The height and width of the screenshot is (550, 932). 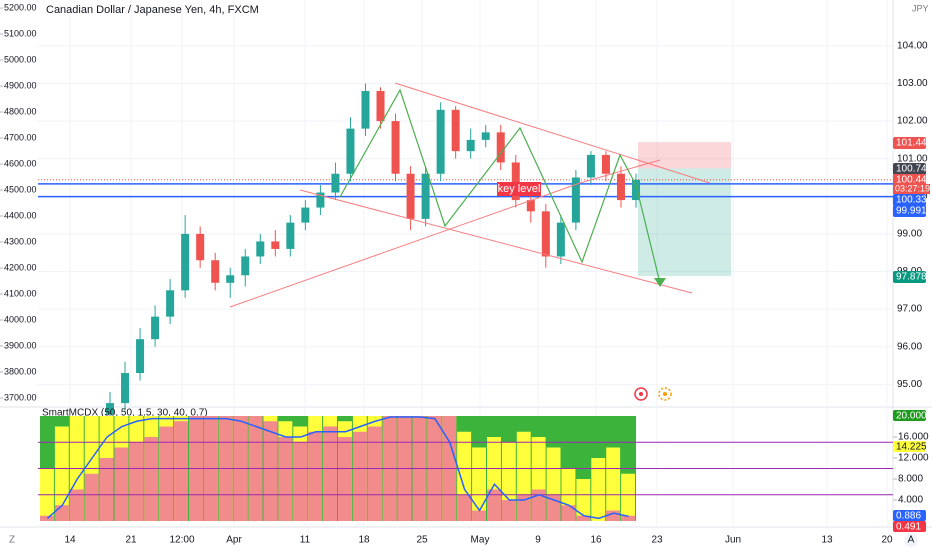 I want to click on indicator-tag: 20.000, so click(x=910, y=416).